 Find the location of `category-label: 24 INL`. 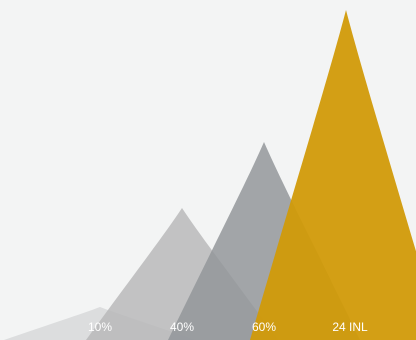

category-label: 24 INL is located at coordinates (350, 327).